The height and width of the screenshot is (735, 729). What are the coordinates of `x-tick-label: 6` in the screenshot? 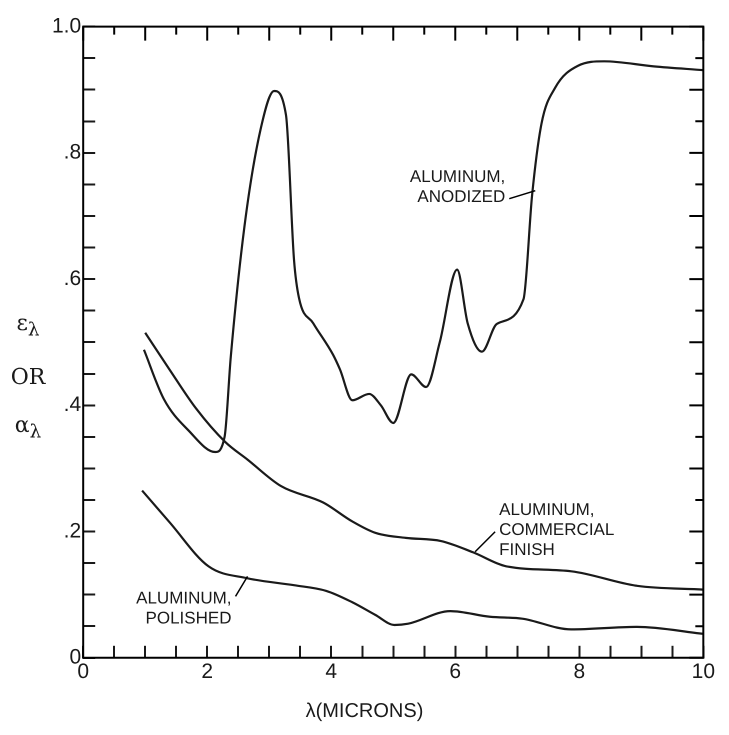 It's located at (455, 672).